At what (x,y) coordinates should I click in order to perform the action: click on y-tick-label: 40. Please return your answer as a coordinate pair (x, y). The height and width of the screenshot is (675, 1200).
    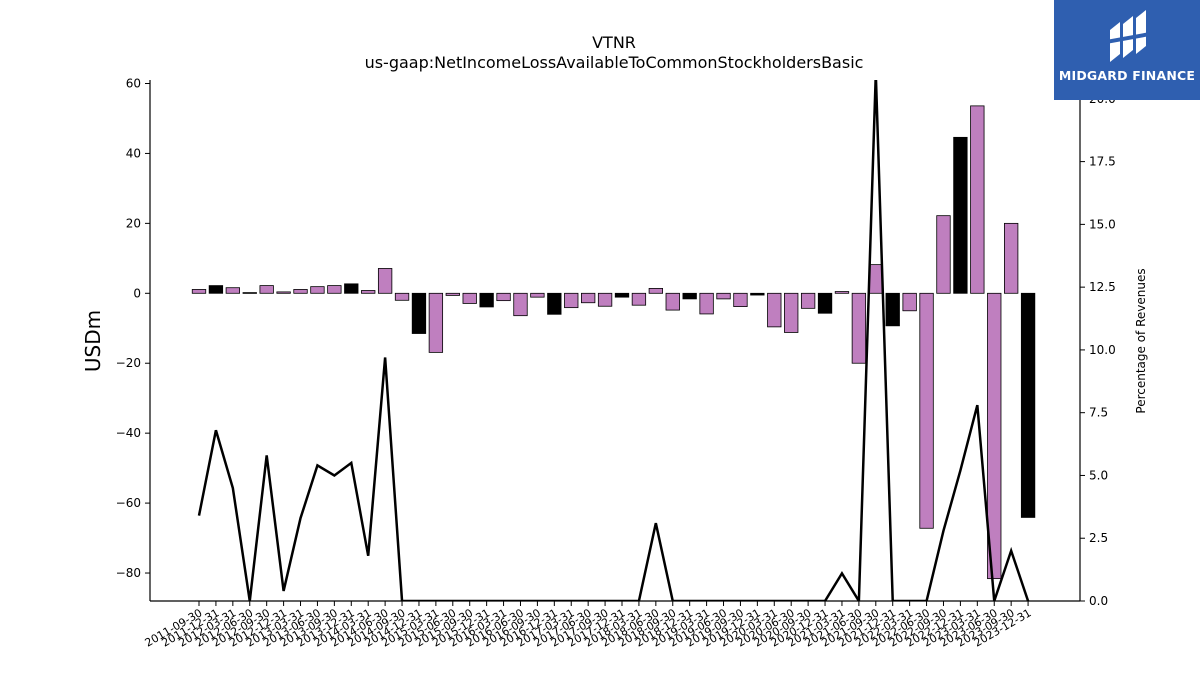
    Looking at the image, I should click on (133, 153).